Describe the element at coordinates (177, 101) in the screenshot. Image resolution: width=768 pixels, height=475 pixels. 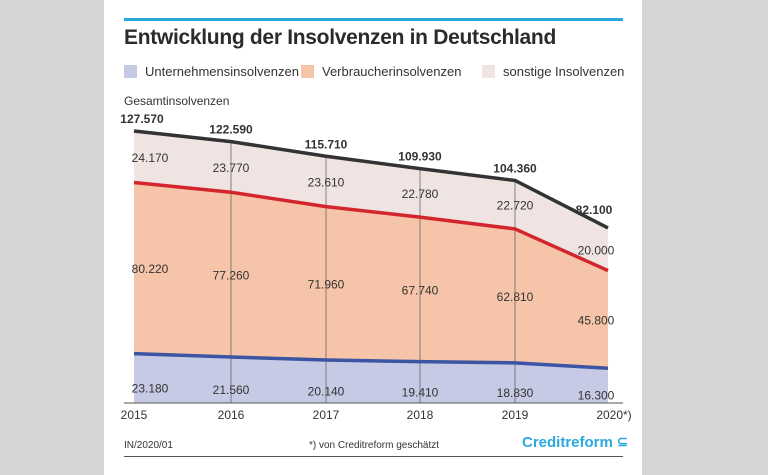
I see `y-axis-label: Gesamtinsolvenzen` at that location.